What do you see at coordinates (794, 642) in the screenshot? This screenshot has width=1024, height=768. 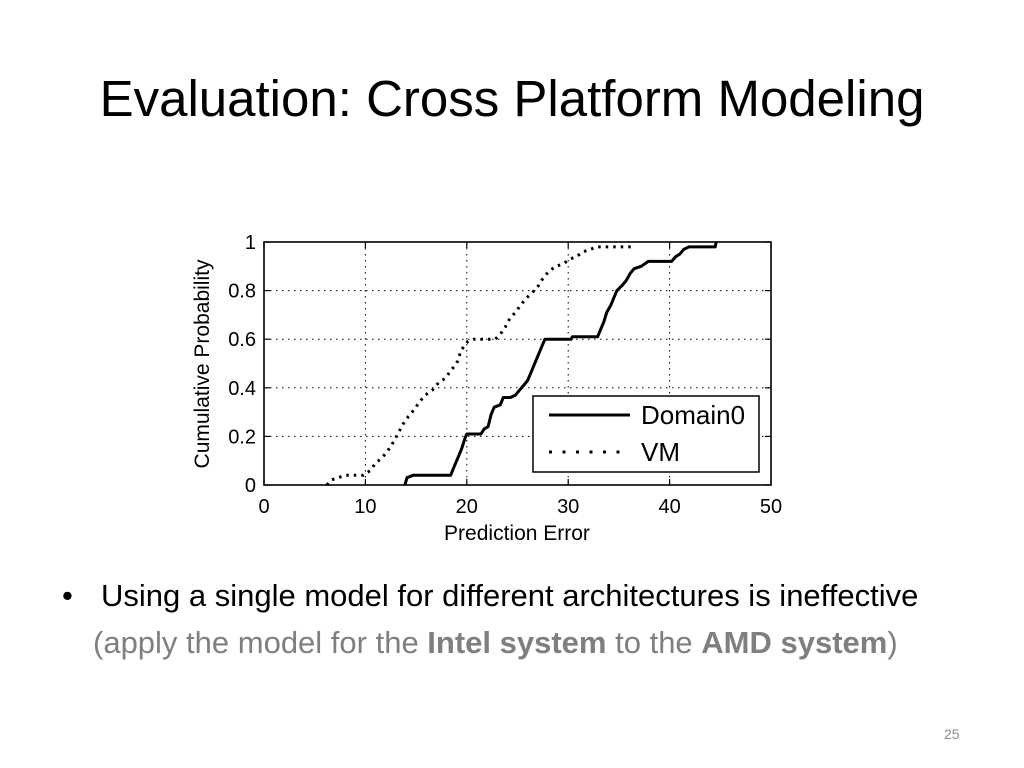 I see `note-emphasis-amd-system: AMD system` at bounding box center [794, 642].